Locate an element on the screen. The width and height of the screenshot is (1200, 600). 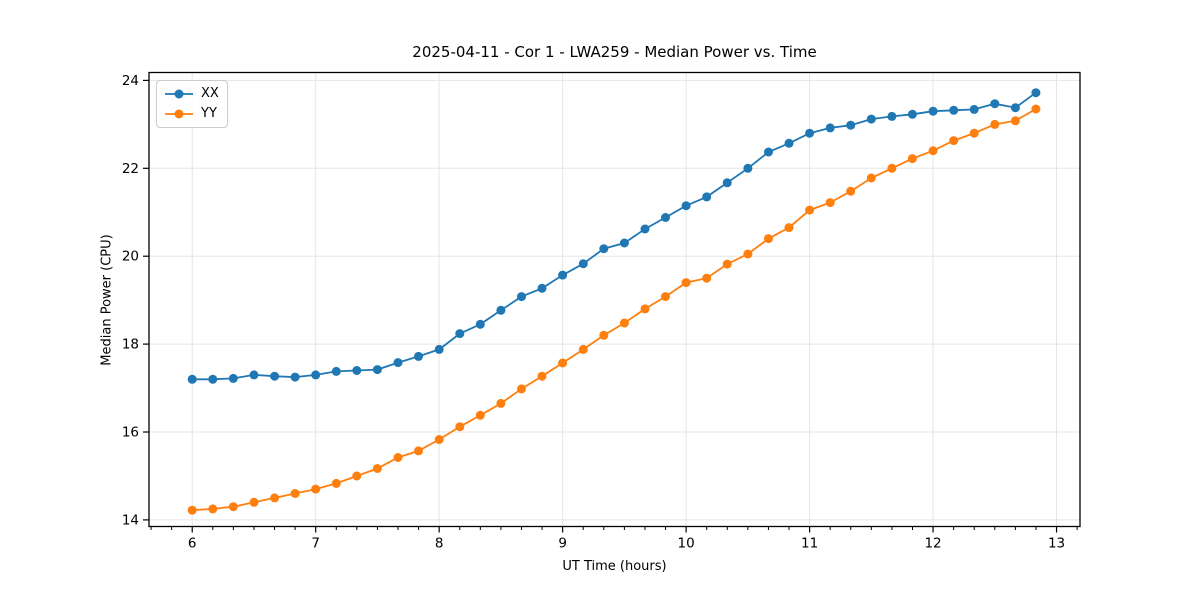
svg-text: 8 is located at coordinates (439, 544).